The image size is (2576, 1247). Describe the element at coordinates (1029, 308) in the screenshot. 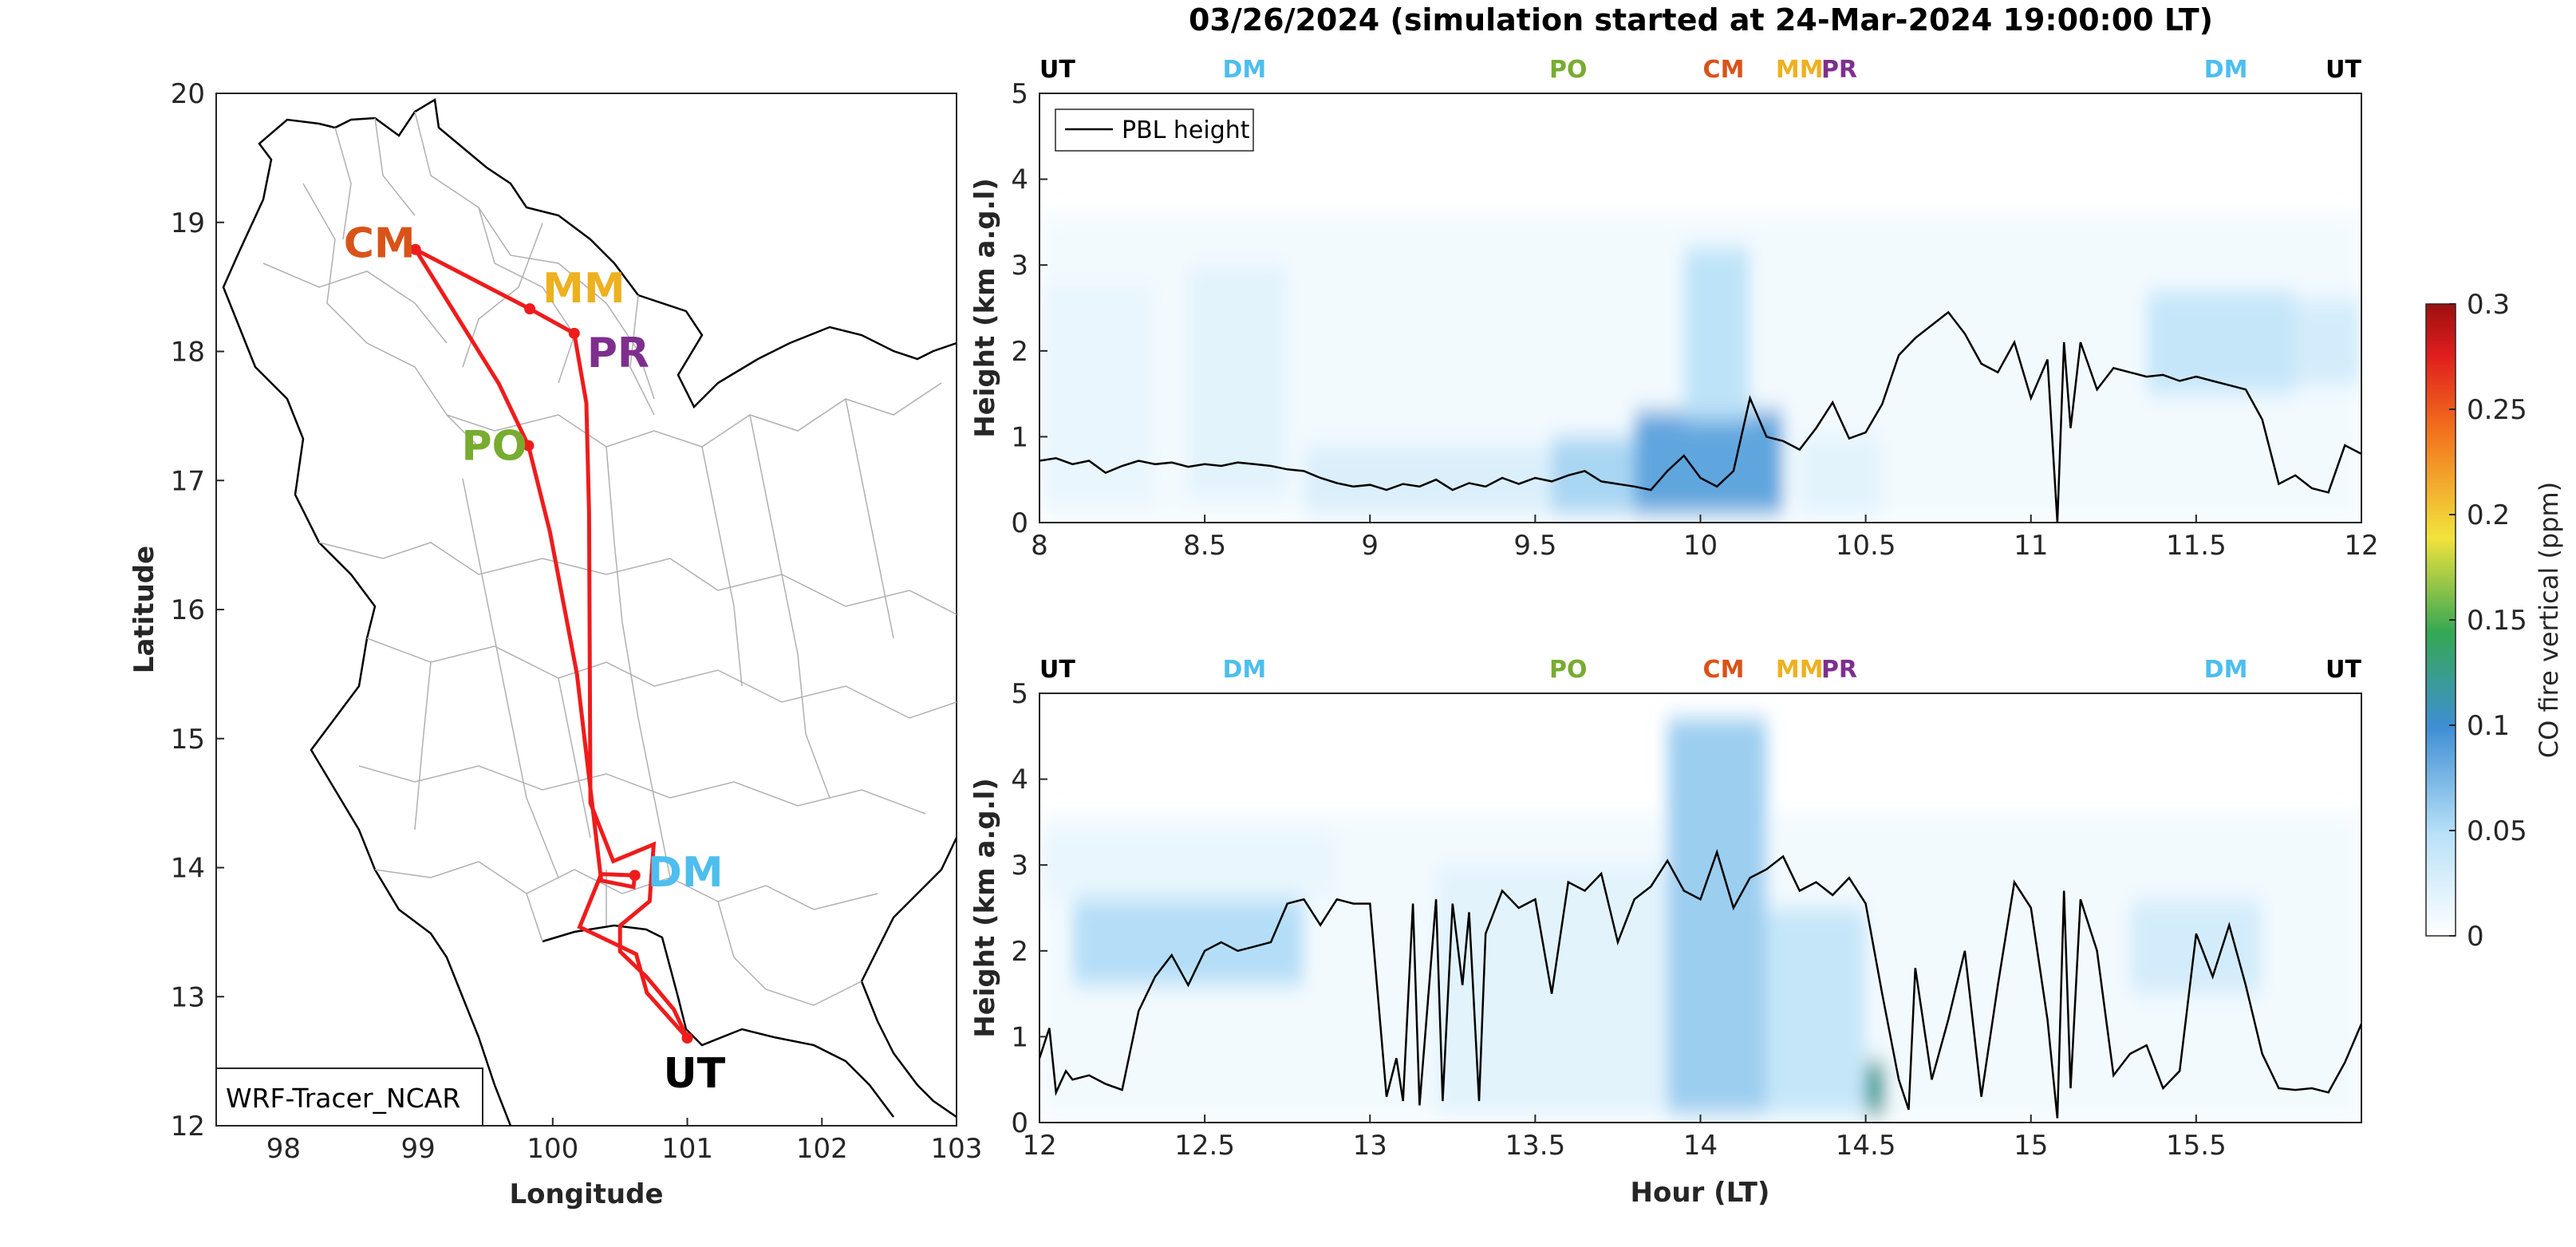

I see `top-y-ticks: 0 1 2 3 4 5` at that location.